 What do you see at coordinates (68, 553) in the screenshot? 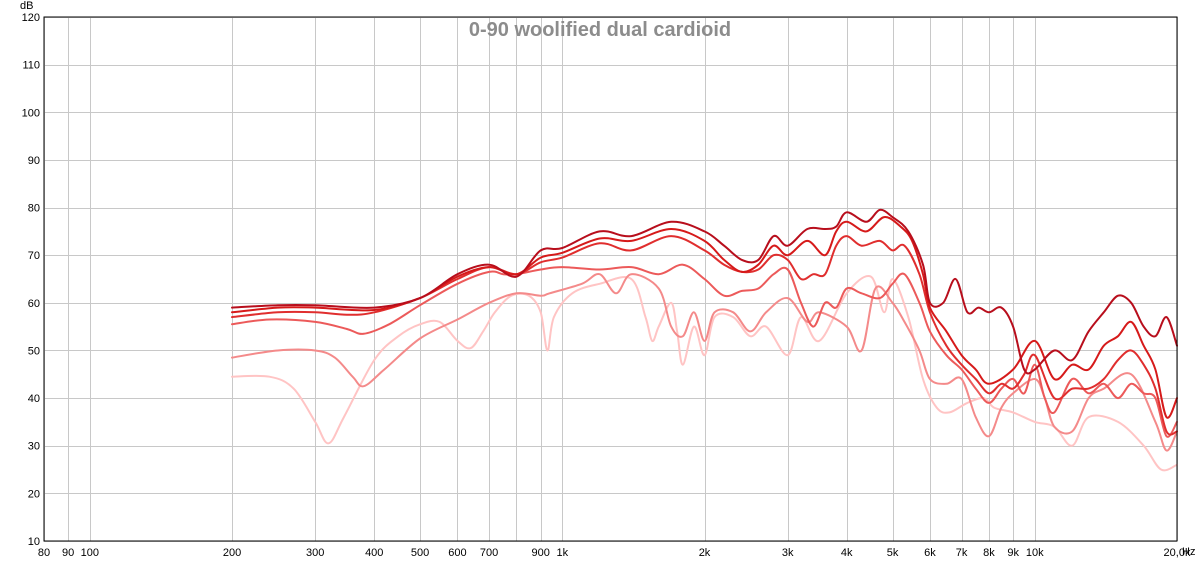
I see `x-tick-label: 90` at bounding box center [68, 553].